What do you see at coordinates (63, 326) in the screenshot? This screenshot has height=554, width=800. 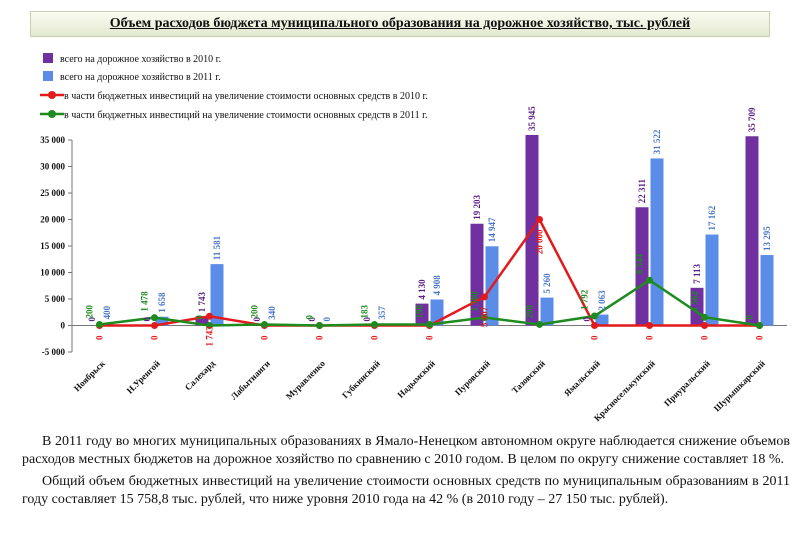 I see `y-tick-label: 0` at bounding box center [63, 326].